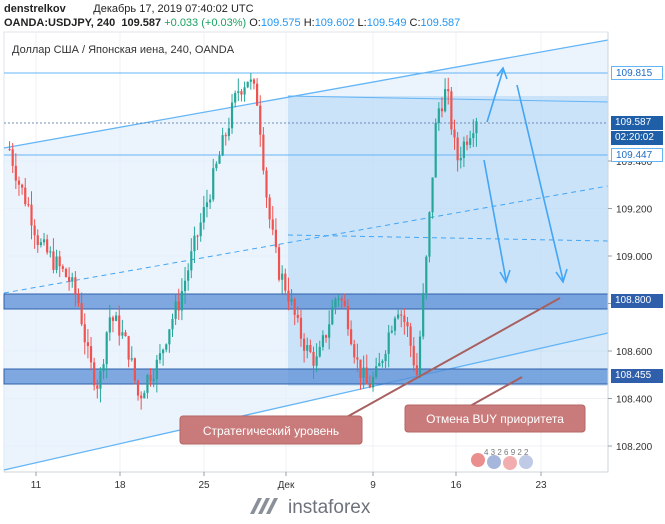 The image size is (665, 524). I want to click on high-value: 109.602, so click(334, 23).